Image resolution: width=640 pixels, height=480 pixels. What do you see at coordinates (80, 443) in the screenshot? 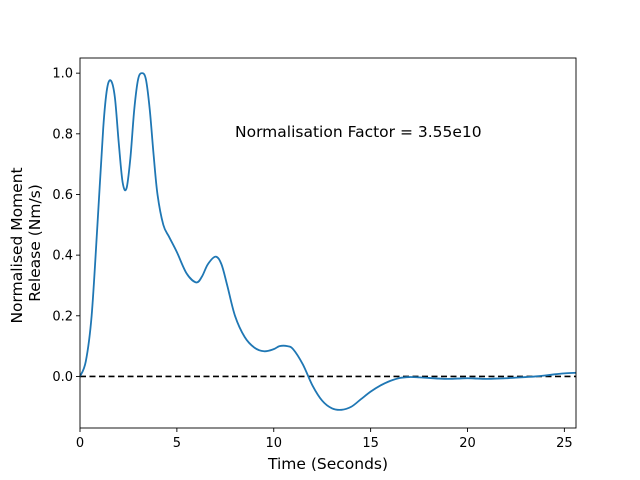
I see `x-tick-label: 0` at bounding box center [80, 443].